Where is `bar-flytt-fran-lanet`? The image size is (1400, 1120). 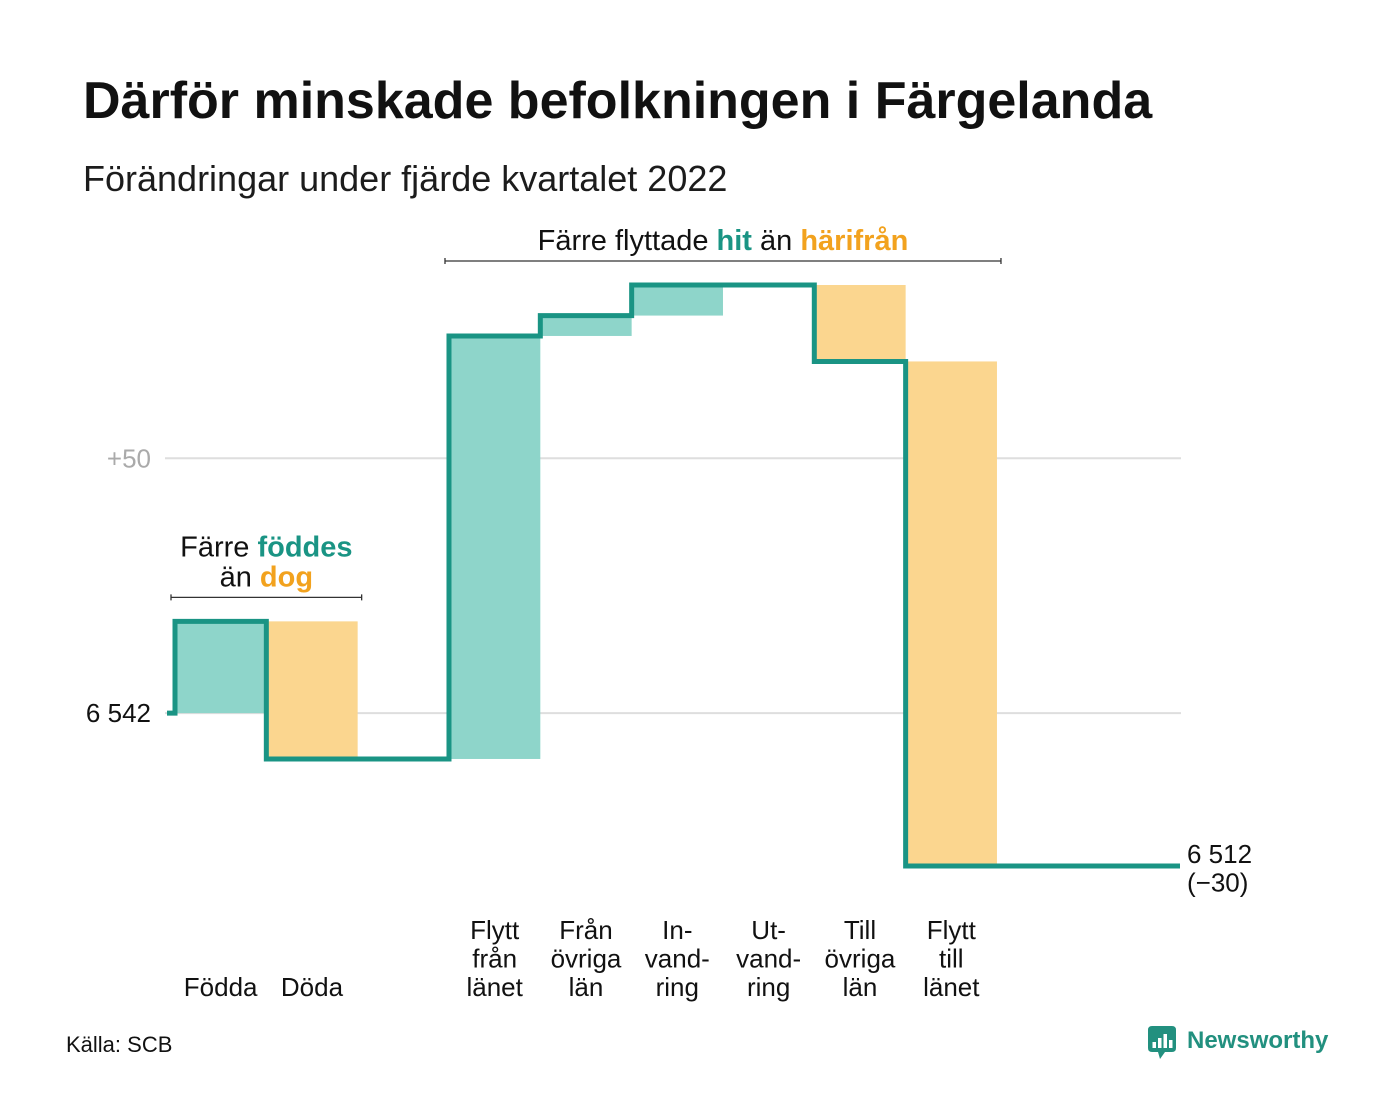 bar-flytt-fran-lanet is located at coordinates (494, 547).